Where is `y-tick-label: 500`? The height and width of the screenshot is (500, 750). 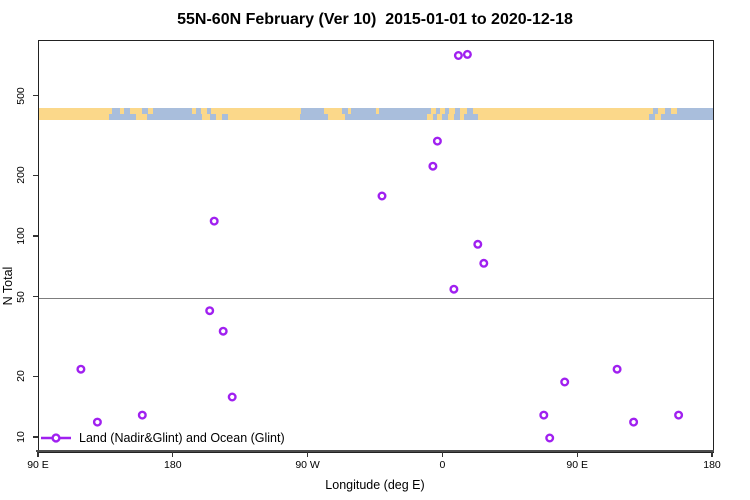 y-tick-label: 500 is located at coordinates (21, 95).